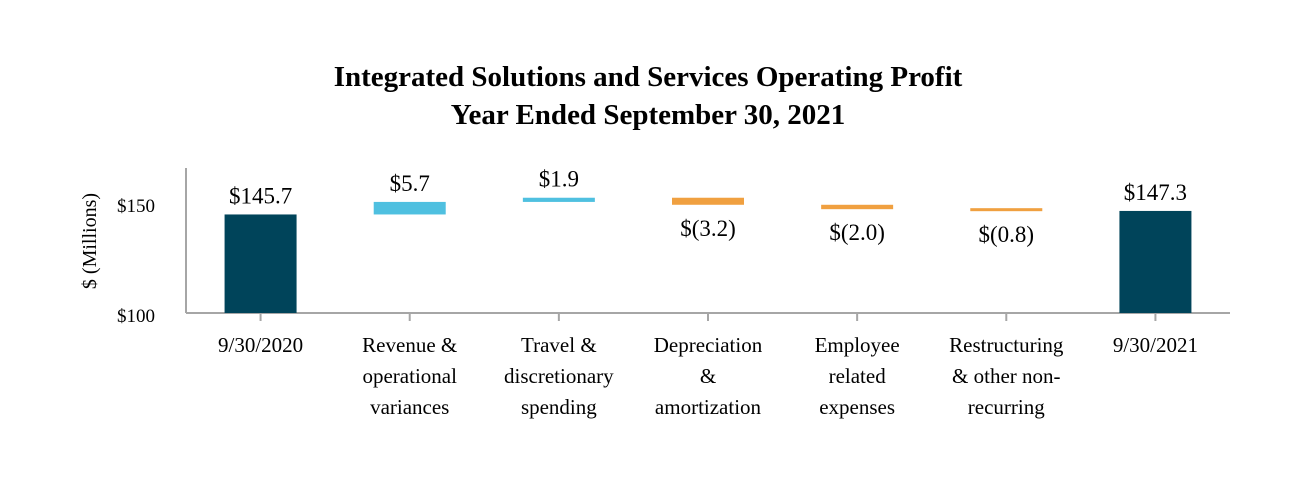 The image size is (1296, 480). What do you see at coordinates (1006, 376) in the screenshot?
I see `x-tick-label: & other non-` at bounding box center [1006, 376].